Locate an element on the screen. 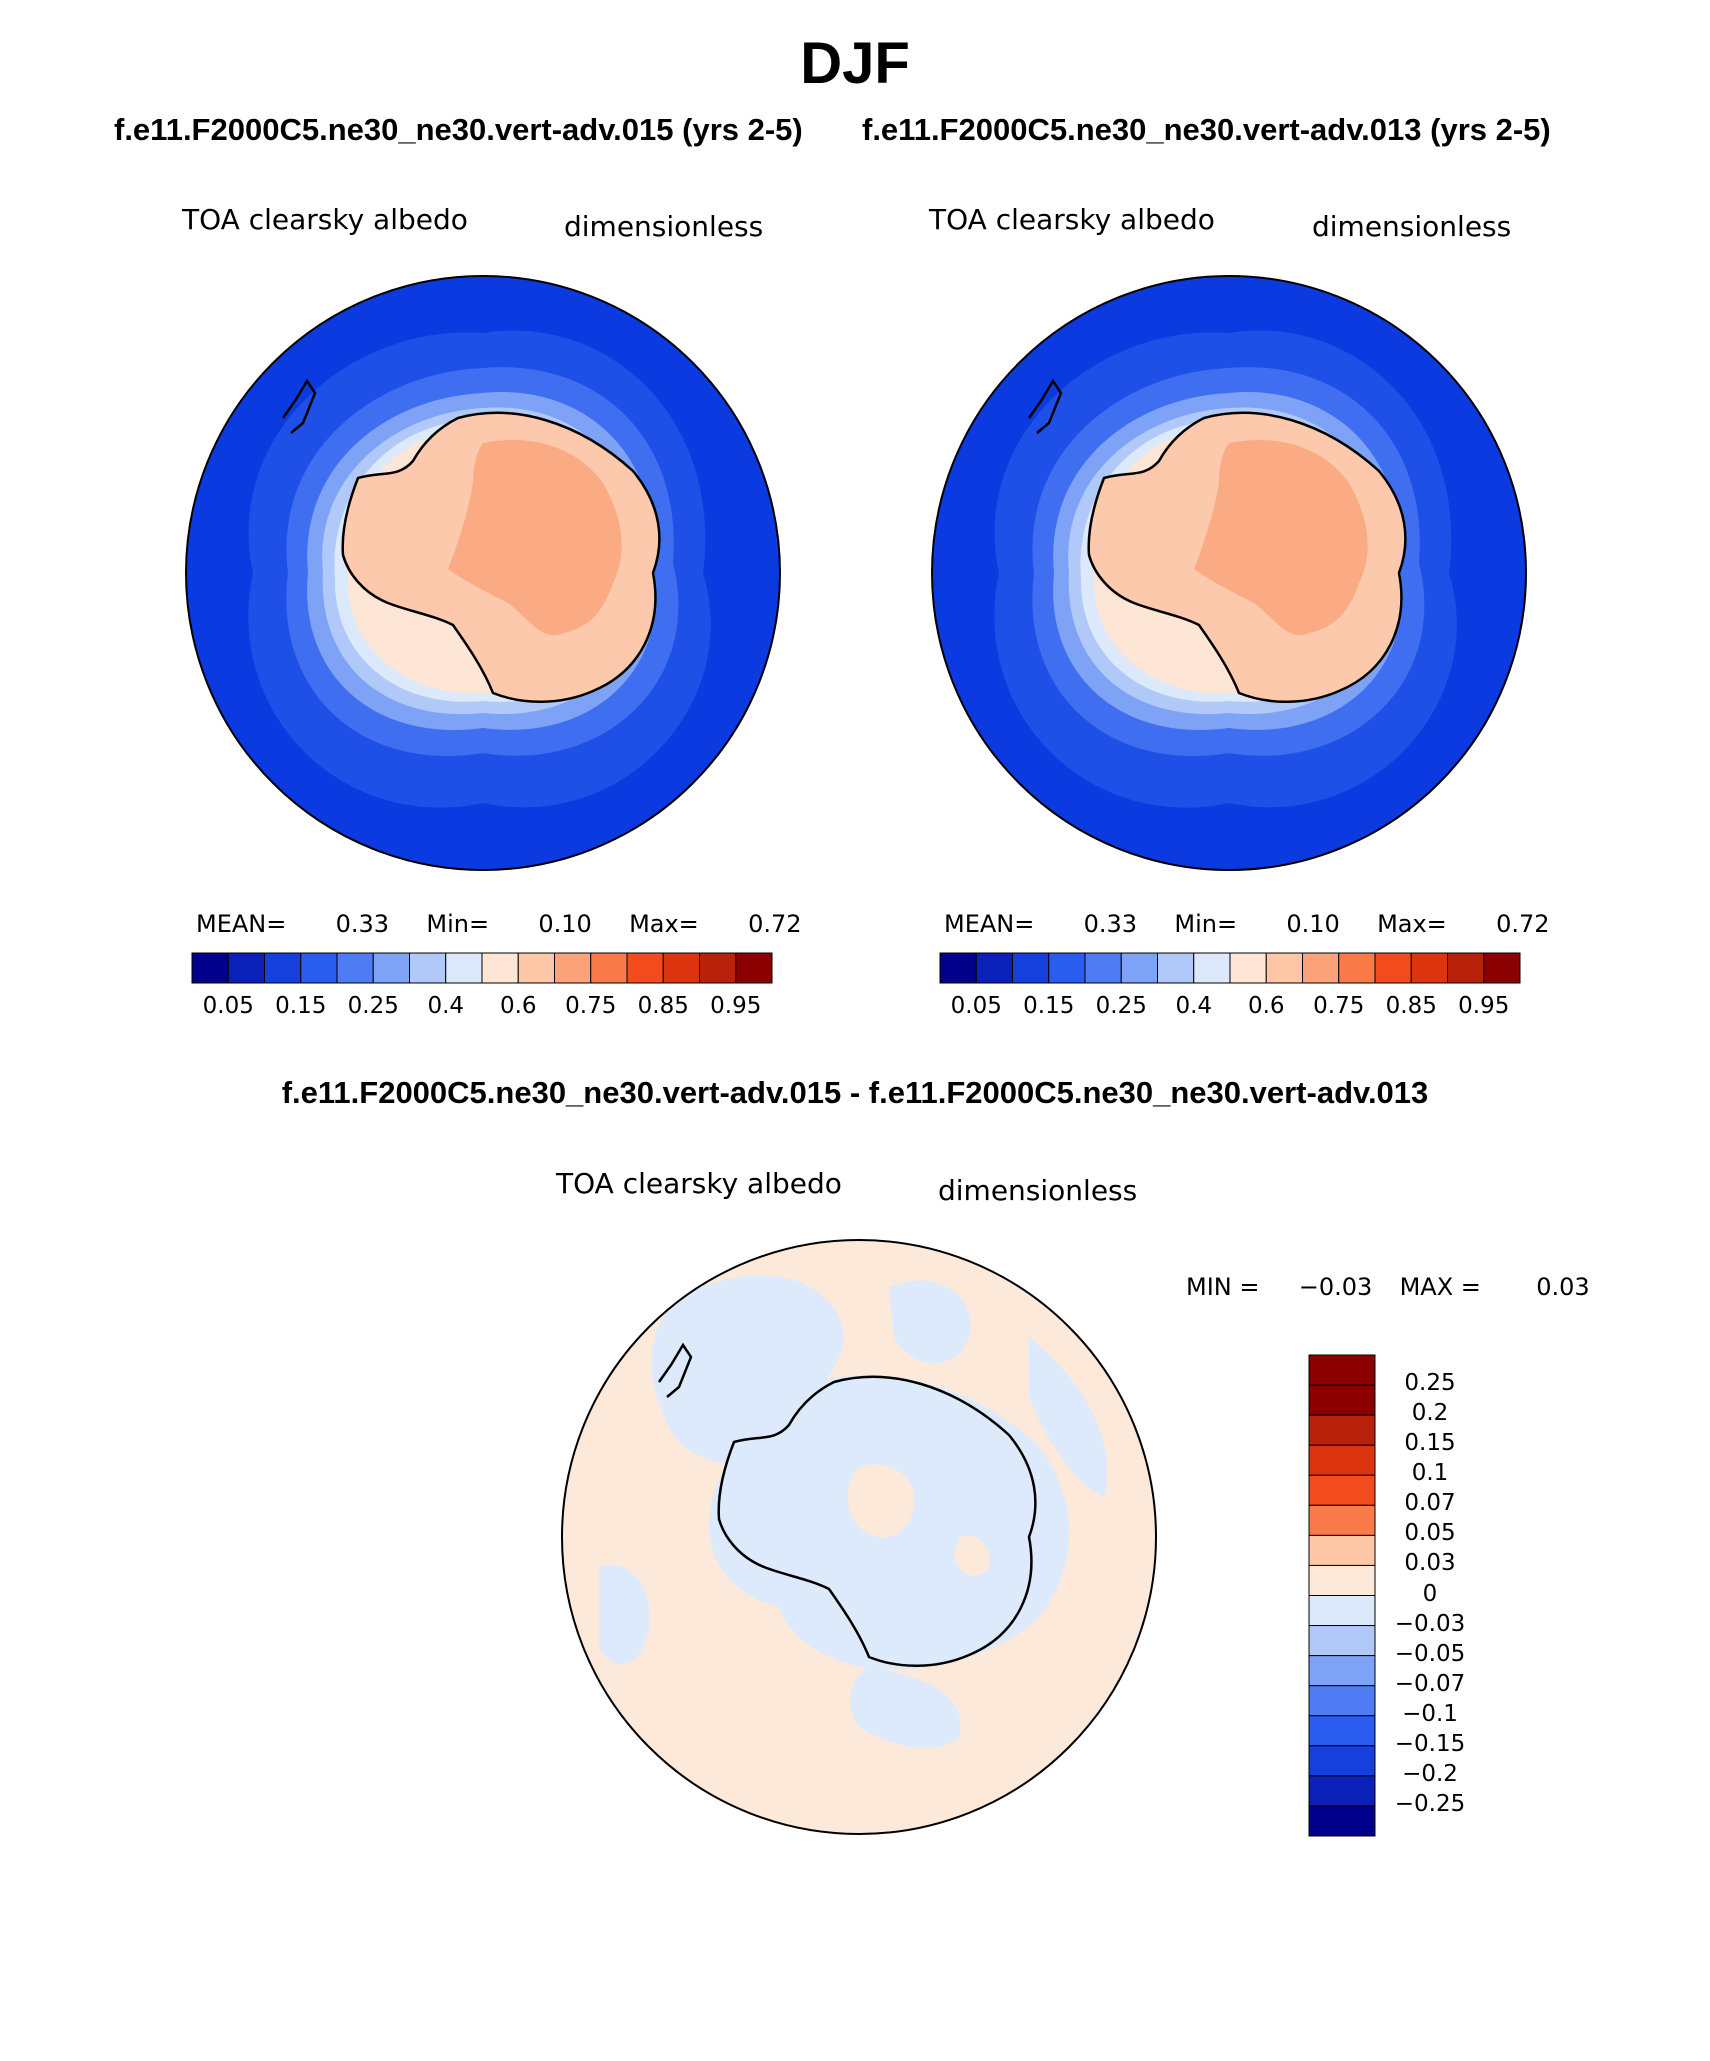  colorbar-panel1 is located at coordinates (482, 968).